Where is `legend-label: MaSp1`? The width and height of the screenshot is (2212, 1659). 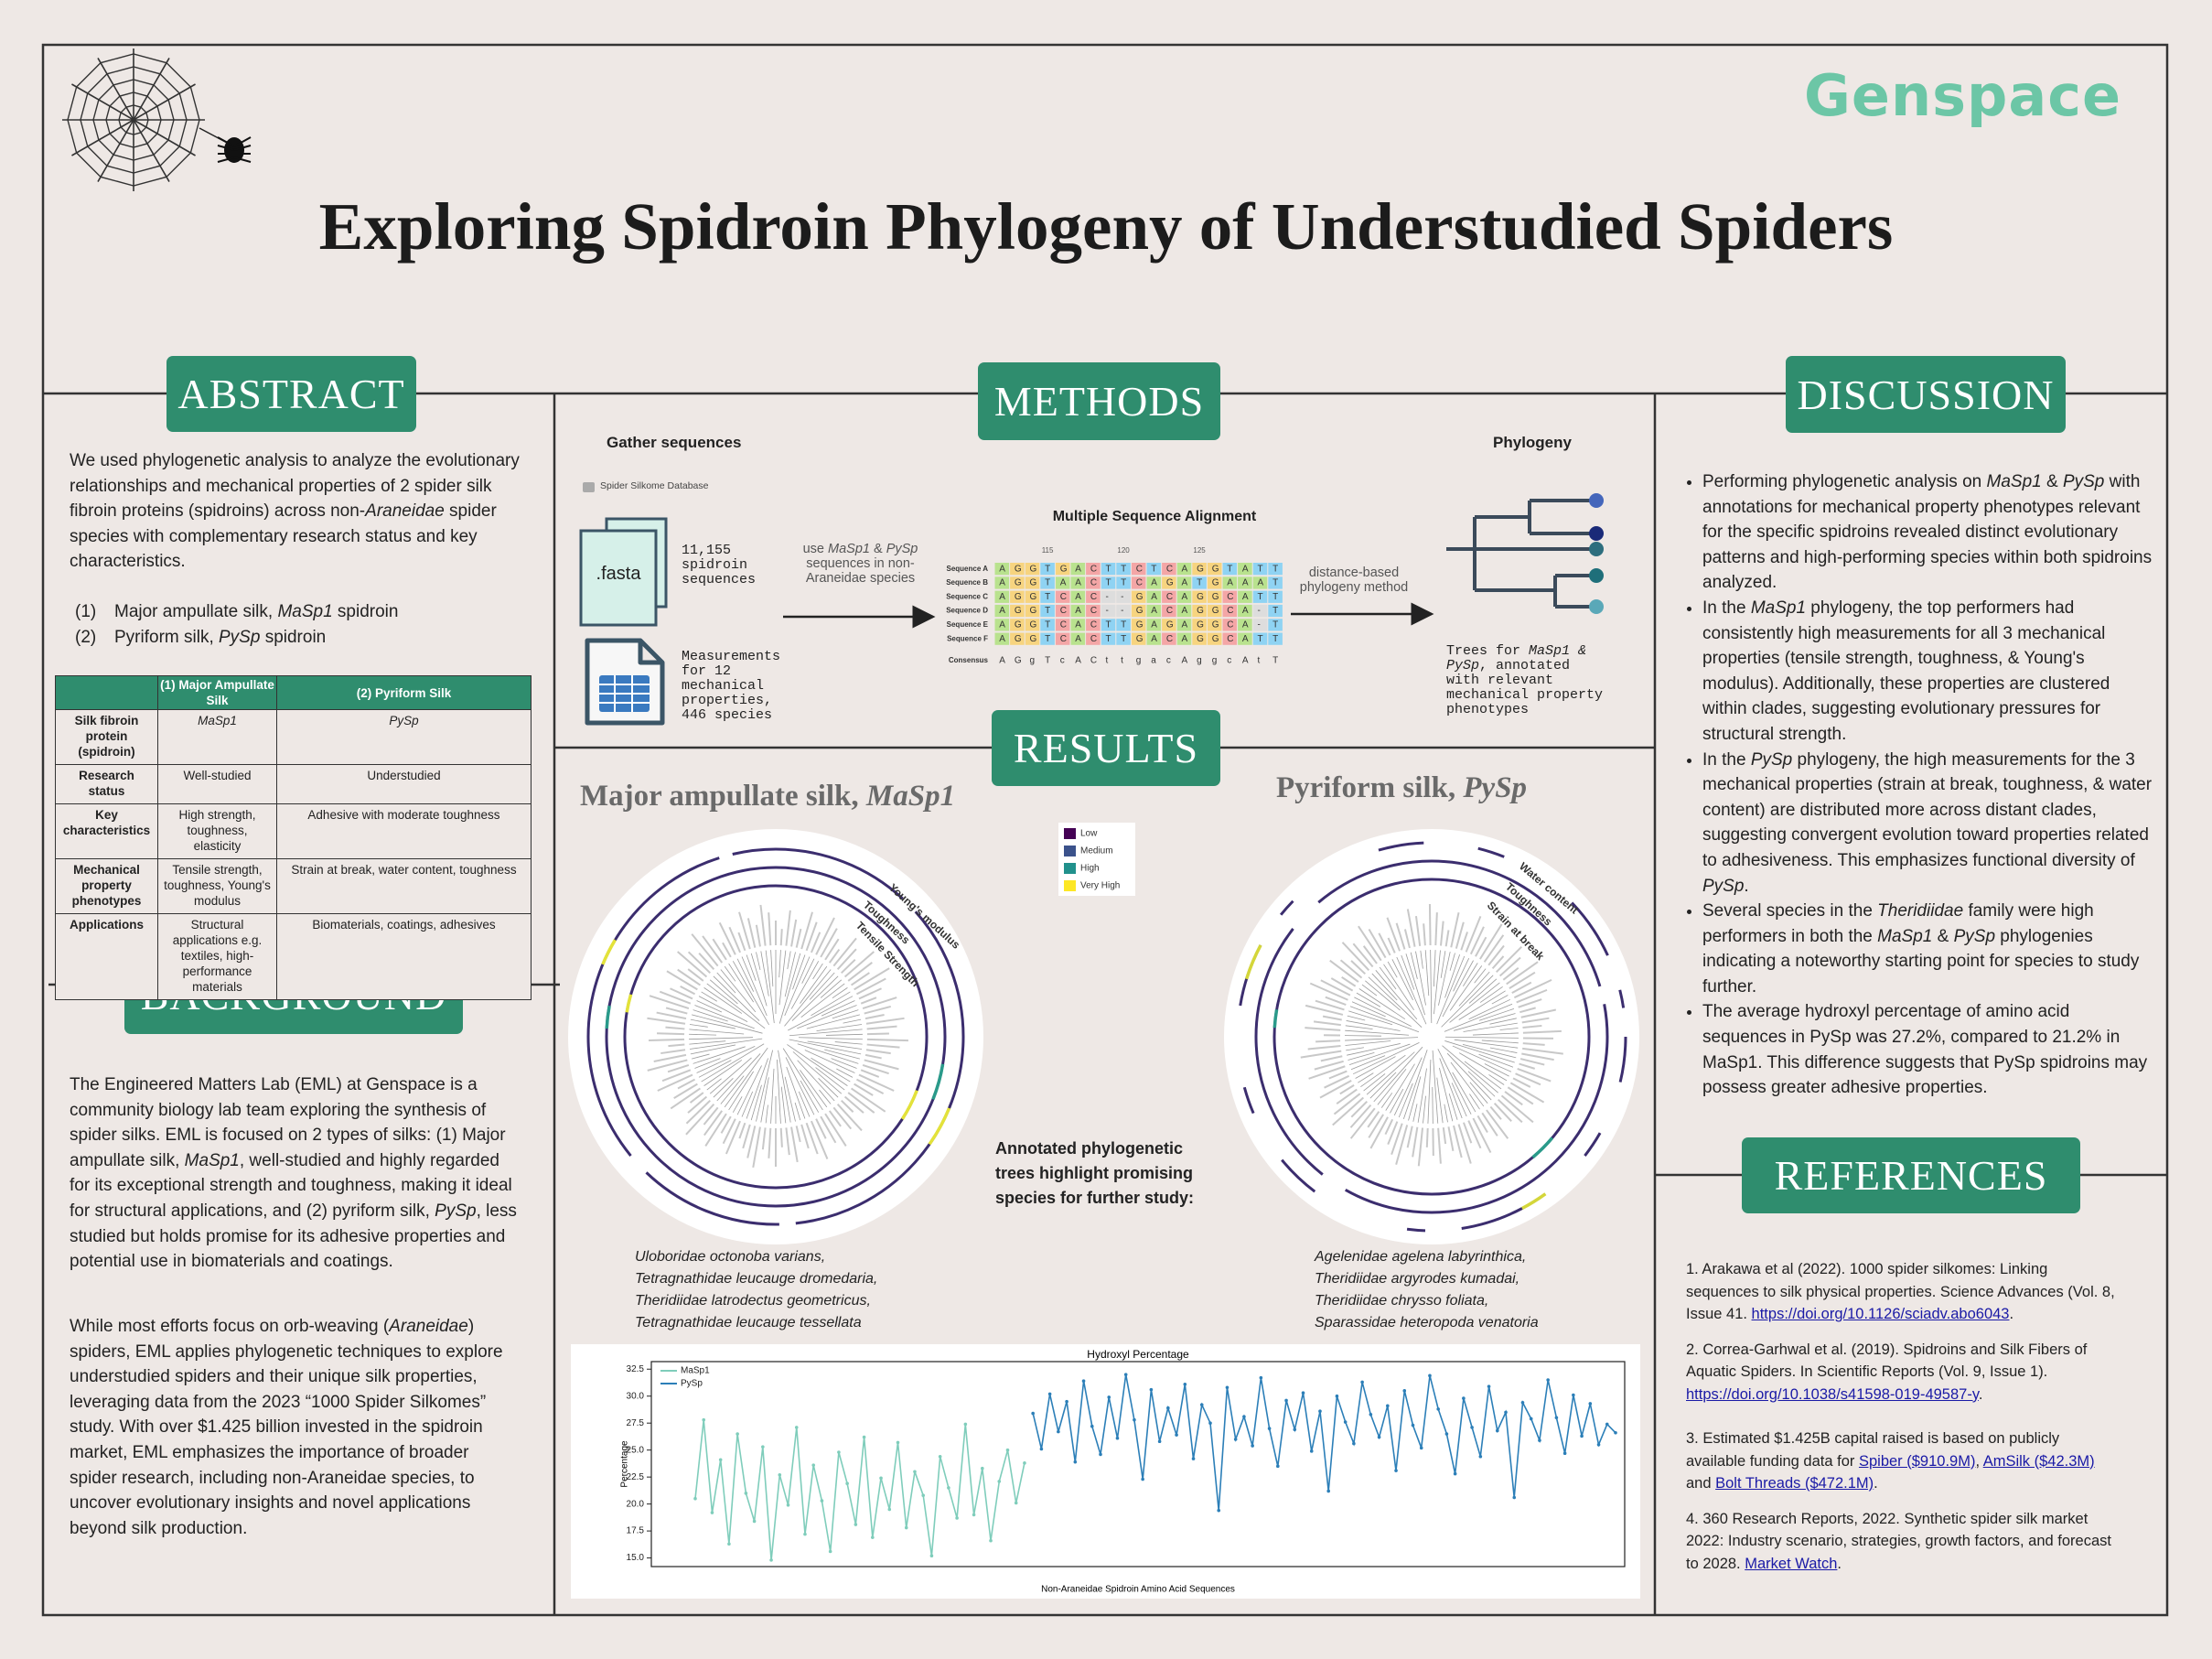 legend-label: MaSp1 is located at coordinates (695, 1371).